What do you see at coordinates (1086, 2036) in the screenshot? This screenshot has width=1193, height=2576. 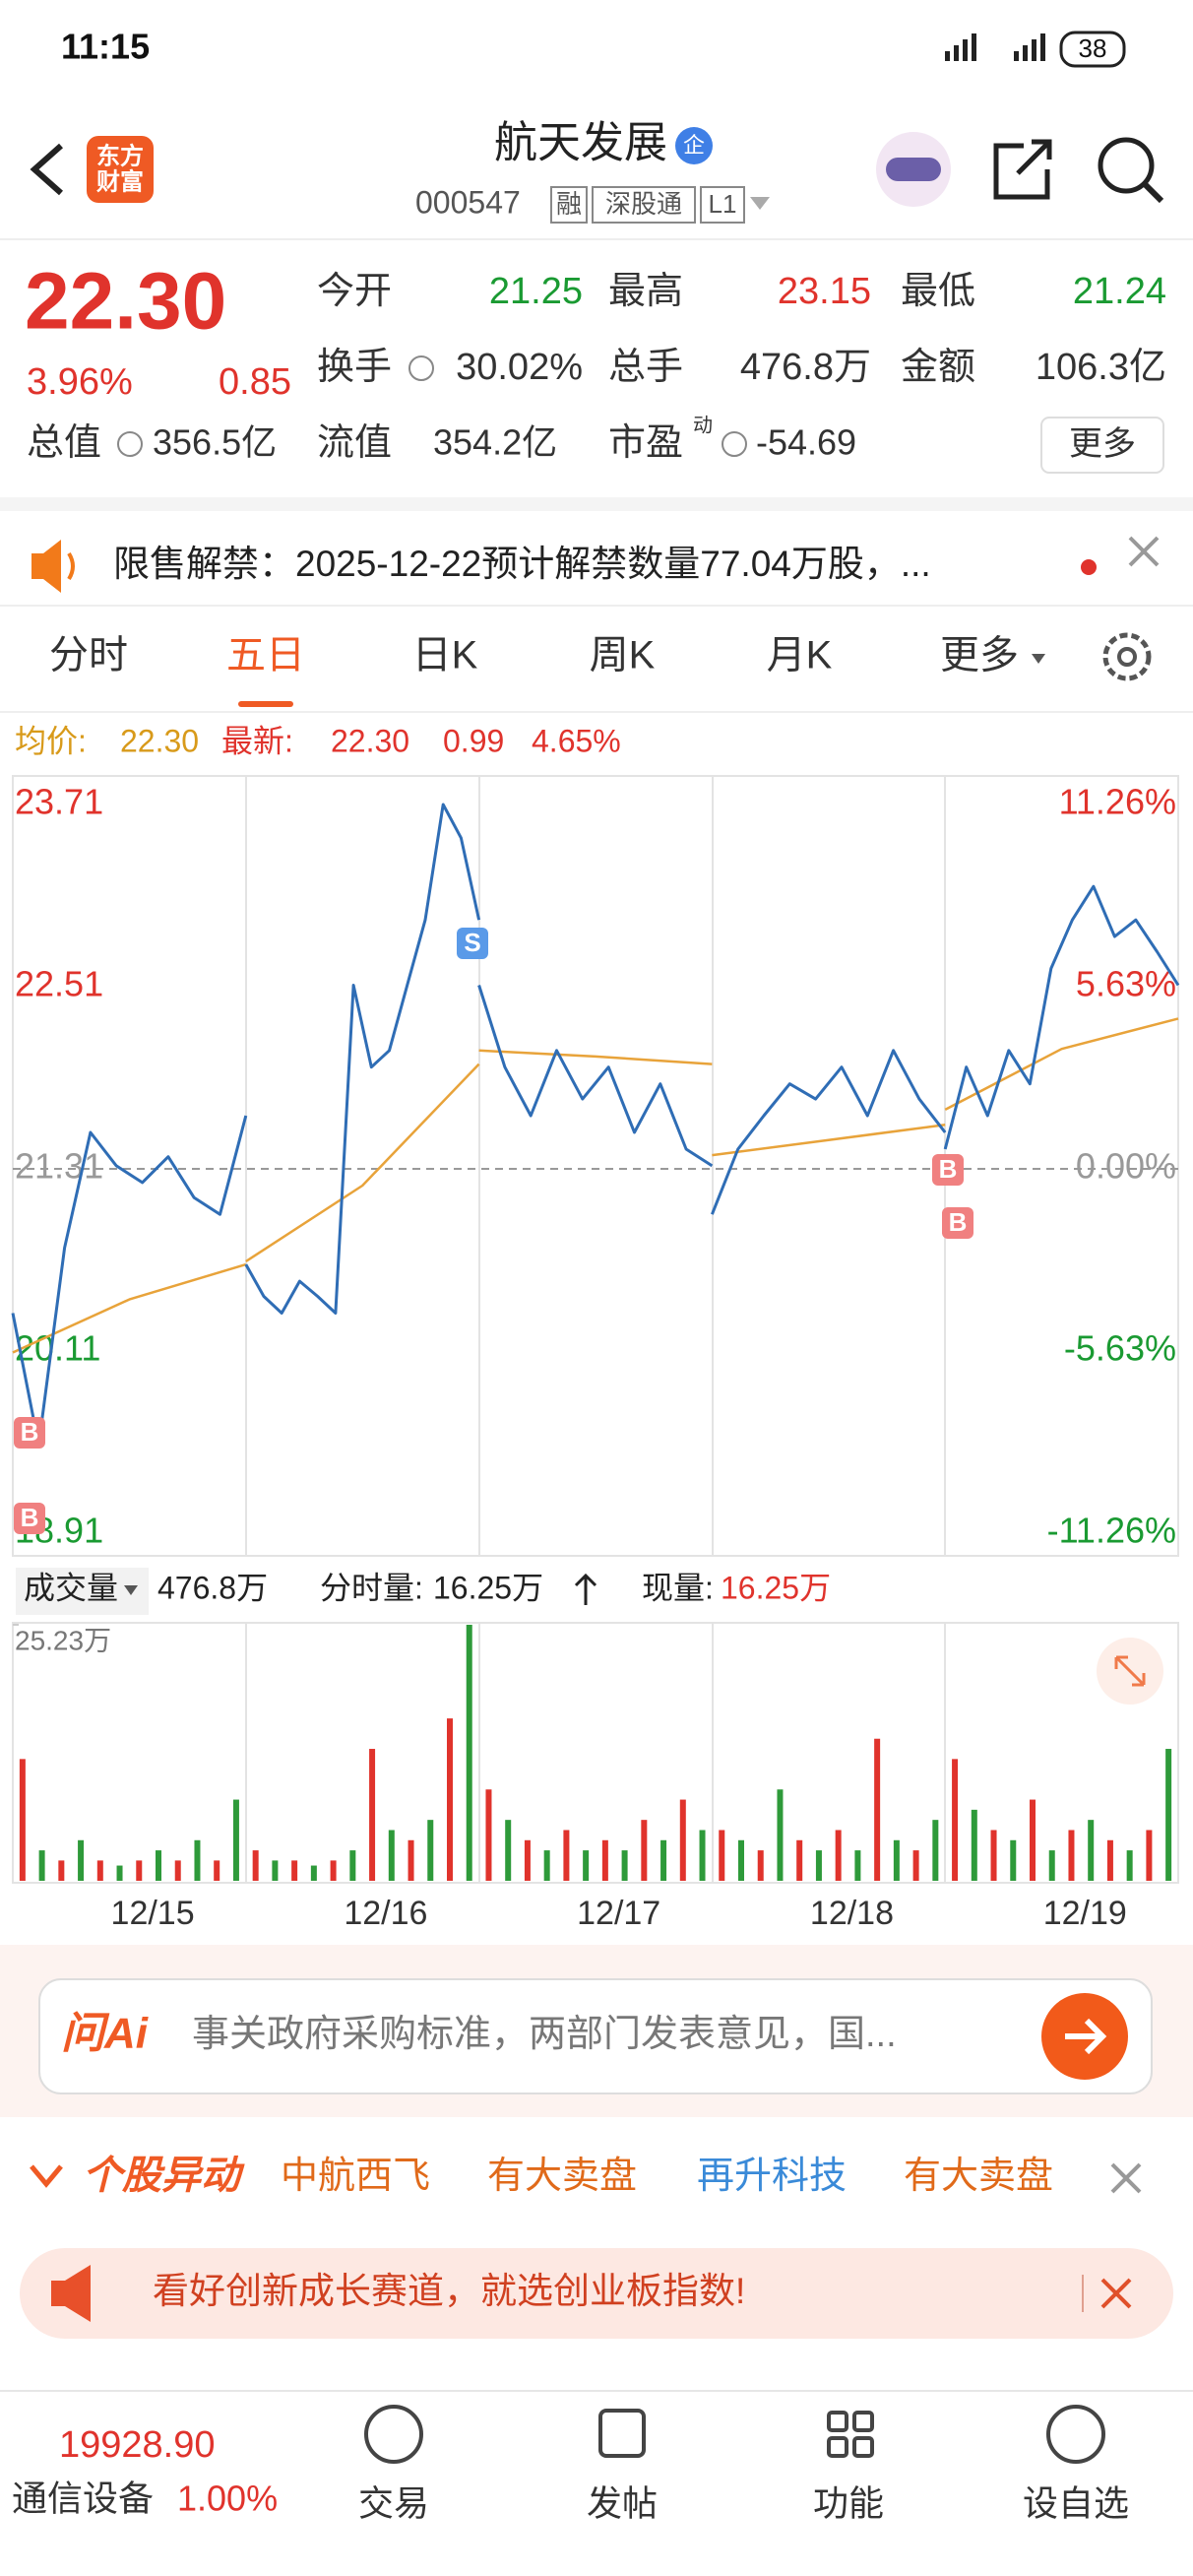 I see `send-arrow` at bounding box center [1086, 2036].